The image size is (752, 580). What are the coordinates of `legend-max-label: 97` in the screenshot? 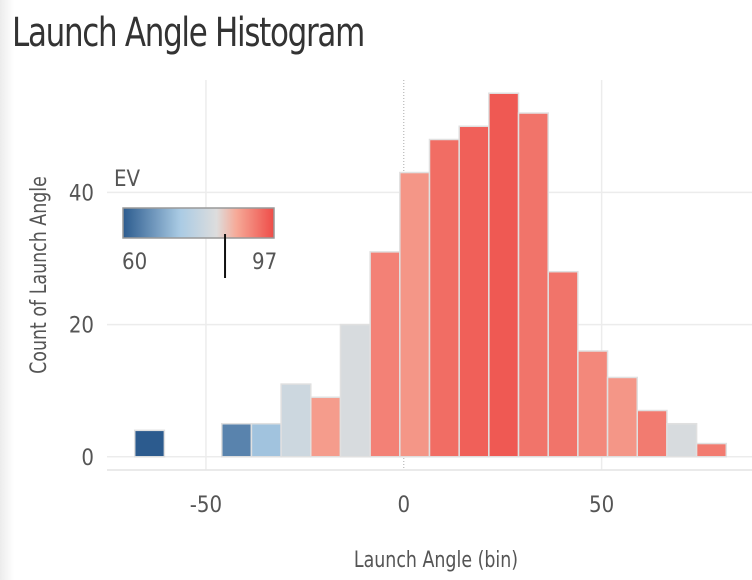 It's located at (264, 262).